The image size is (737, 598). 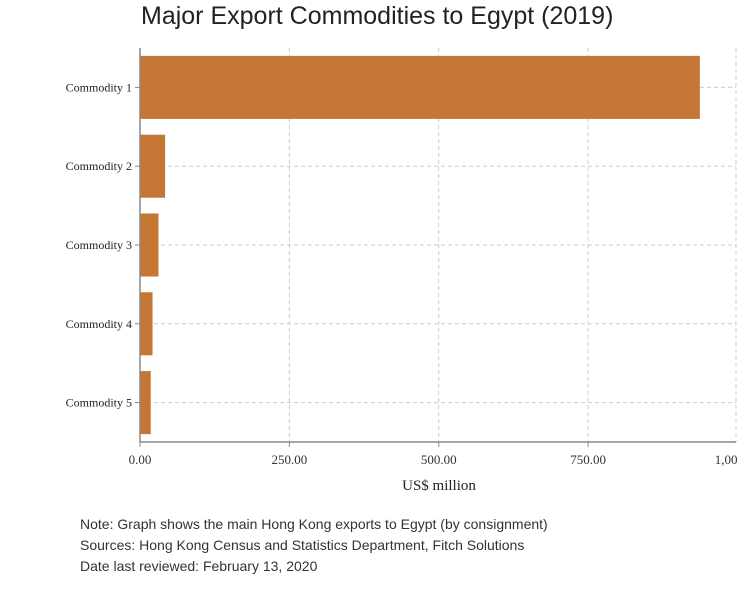 I want to click on x-tick-label: 0.00, so click(x=140, y=459).